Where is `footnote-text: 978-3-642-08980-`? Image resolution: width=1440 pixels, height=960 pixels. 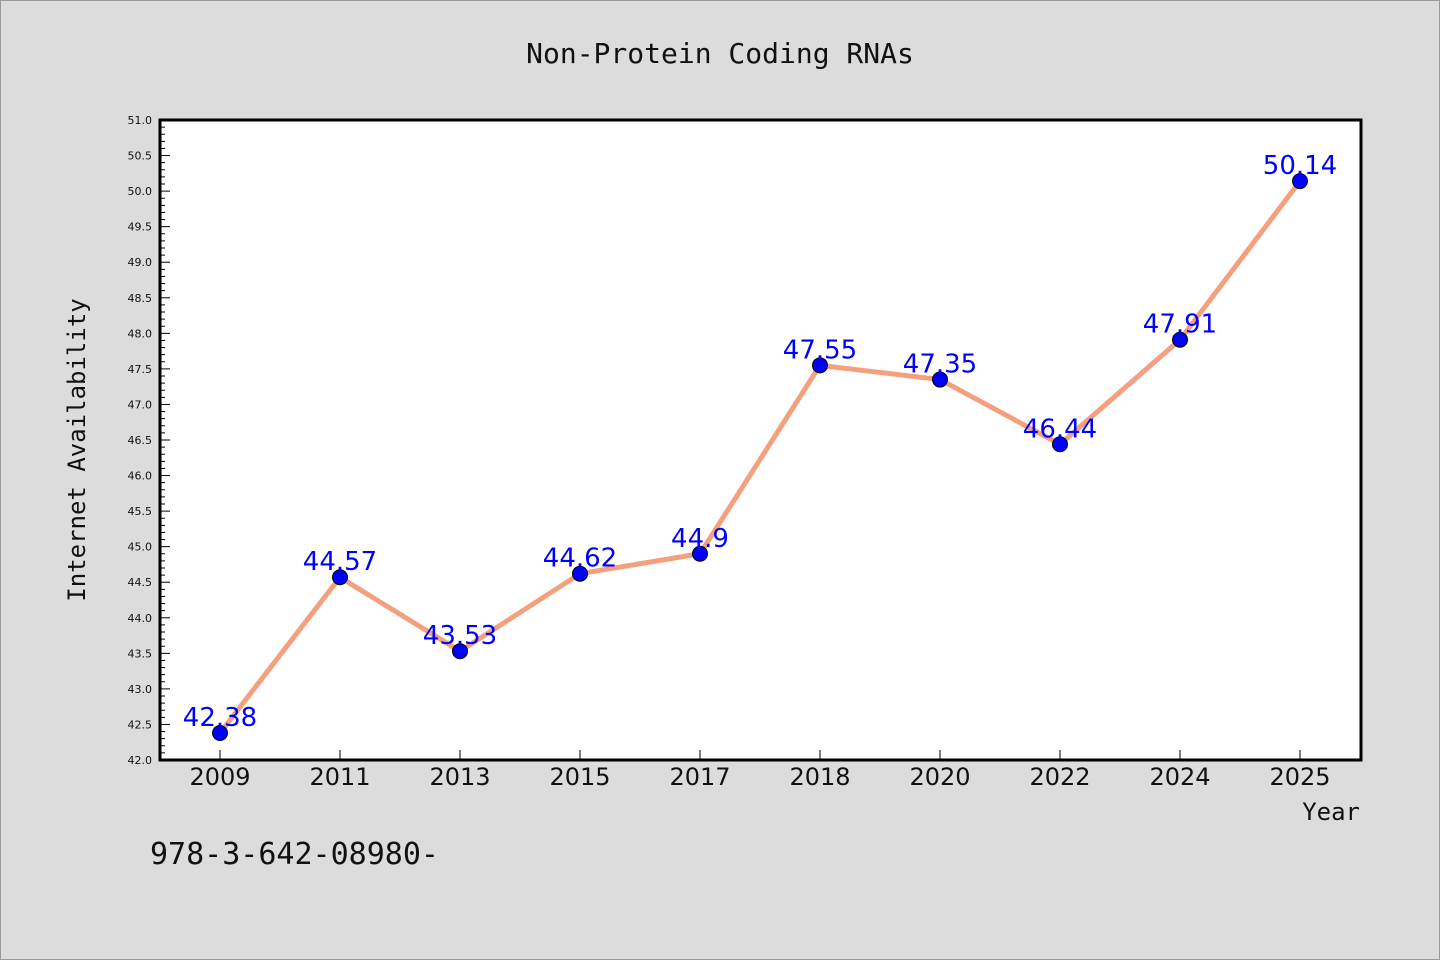
footnote-text: 978-3-642-08980- is located at coordinates (294, 854).